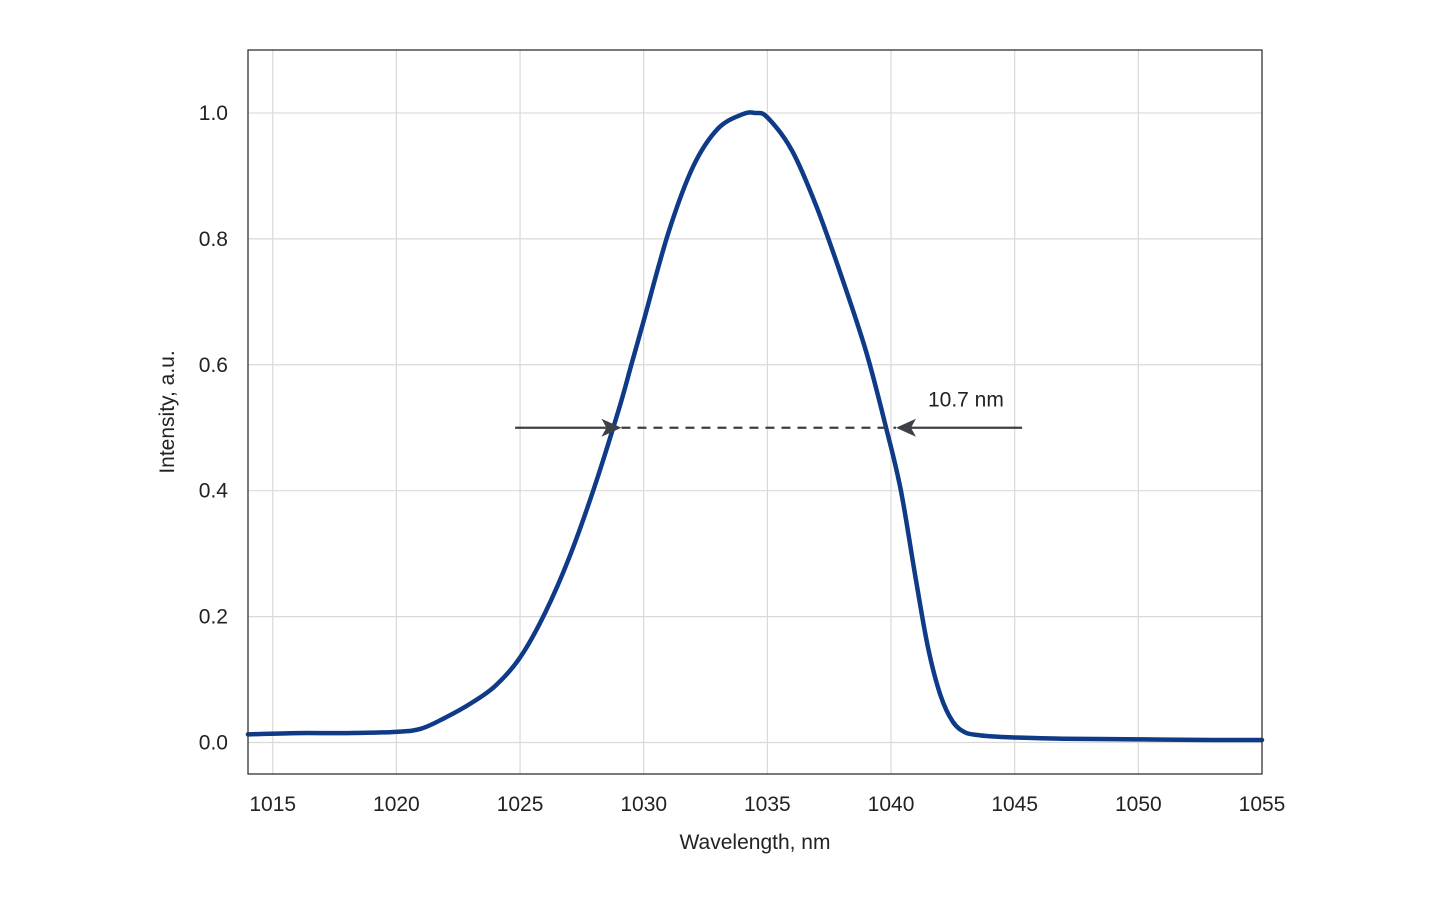 The image size is (1440, 900). What do you see at coordinates (272, 804) in the screenshot?
I see `x-tick-label: 1015` at bounding box center [272, 804].